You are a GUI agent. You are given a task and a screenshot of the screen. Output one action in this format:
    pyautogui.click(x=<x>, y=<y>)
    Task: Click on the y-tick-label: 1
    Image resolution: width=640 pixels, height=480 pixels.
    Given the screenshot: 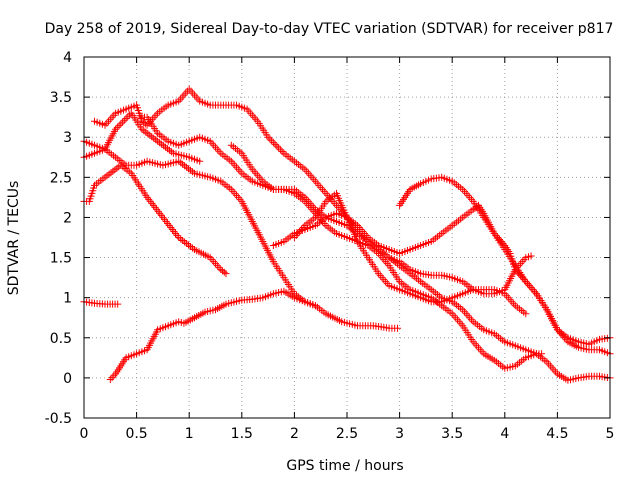 What is the action you would take?
    pyautogui.click(x=67, y=299)
    